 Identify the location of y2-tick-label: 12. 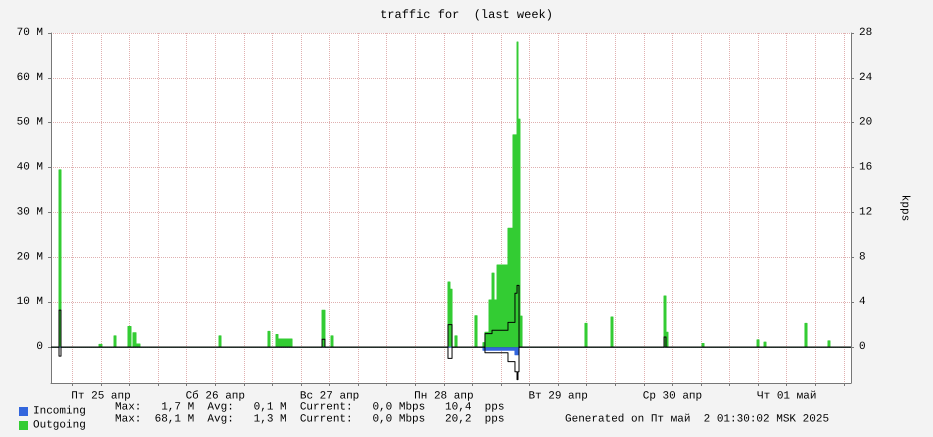
(865, 212).